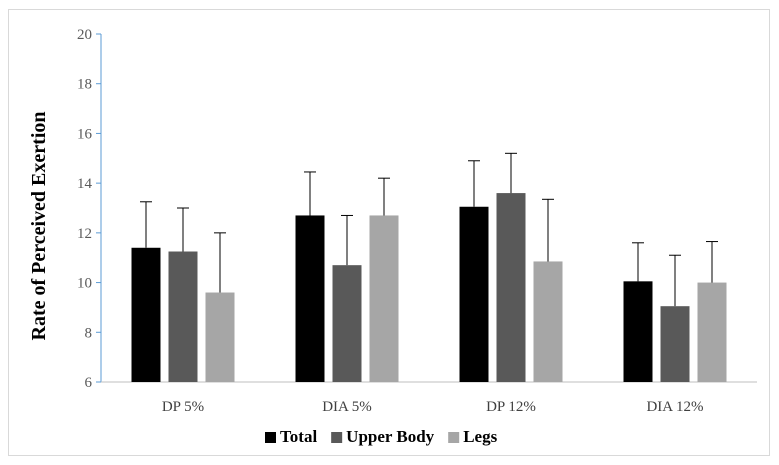 The image size is (779, 465). Describe the element at coordinates (347, 407) in the screenshot. I see `x-tick-label: DIA 5%` at that location.